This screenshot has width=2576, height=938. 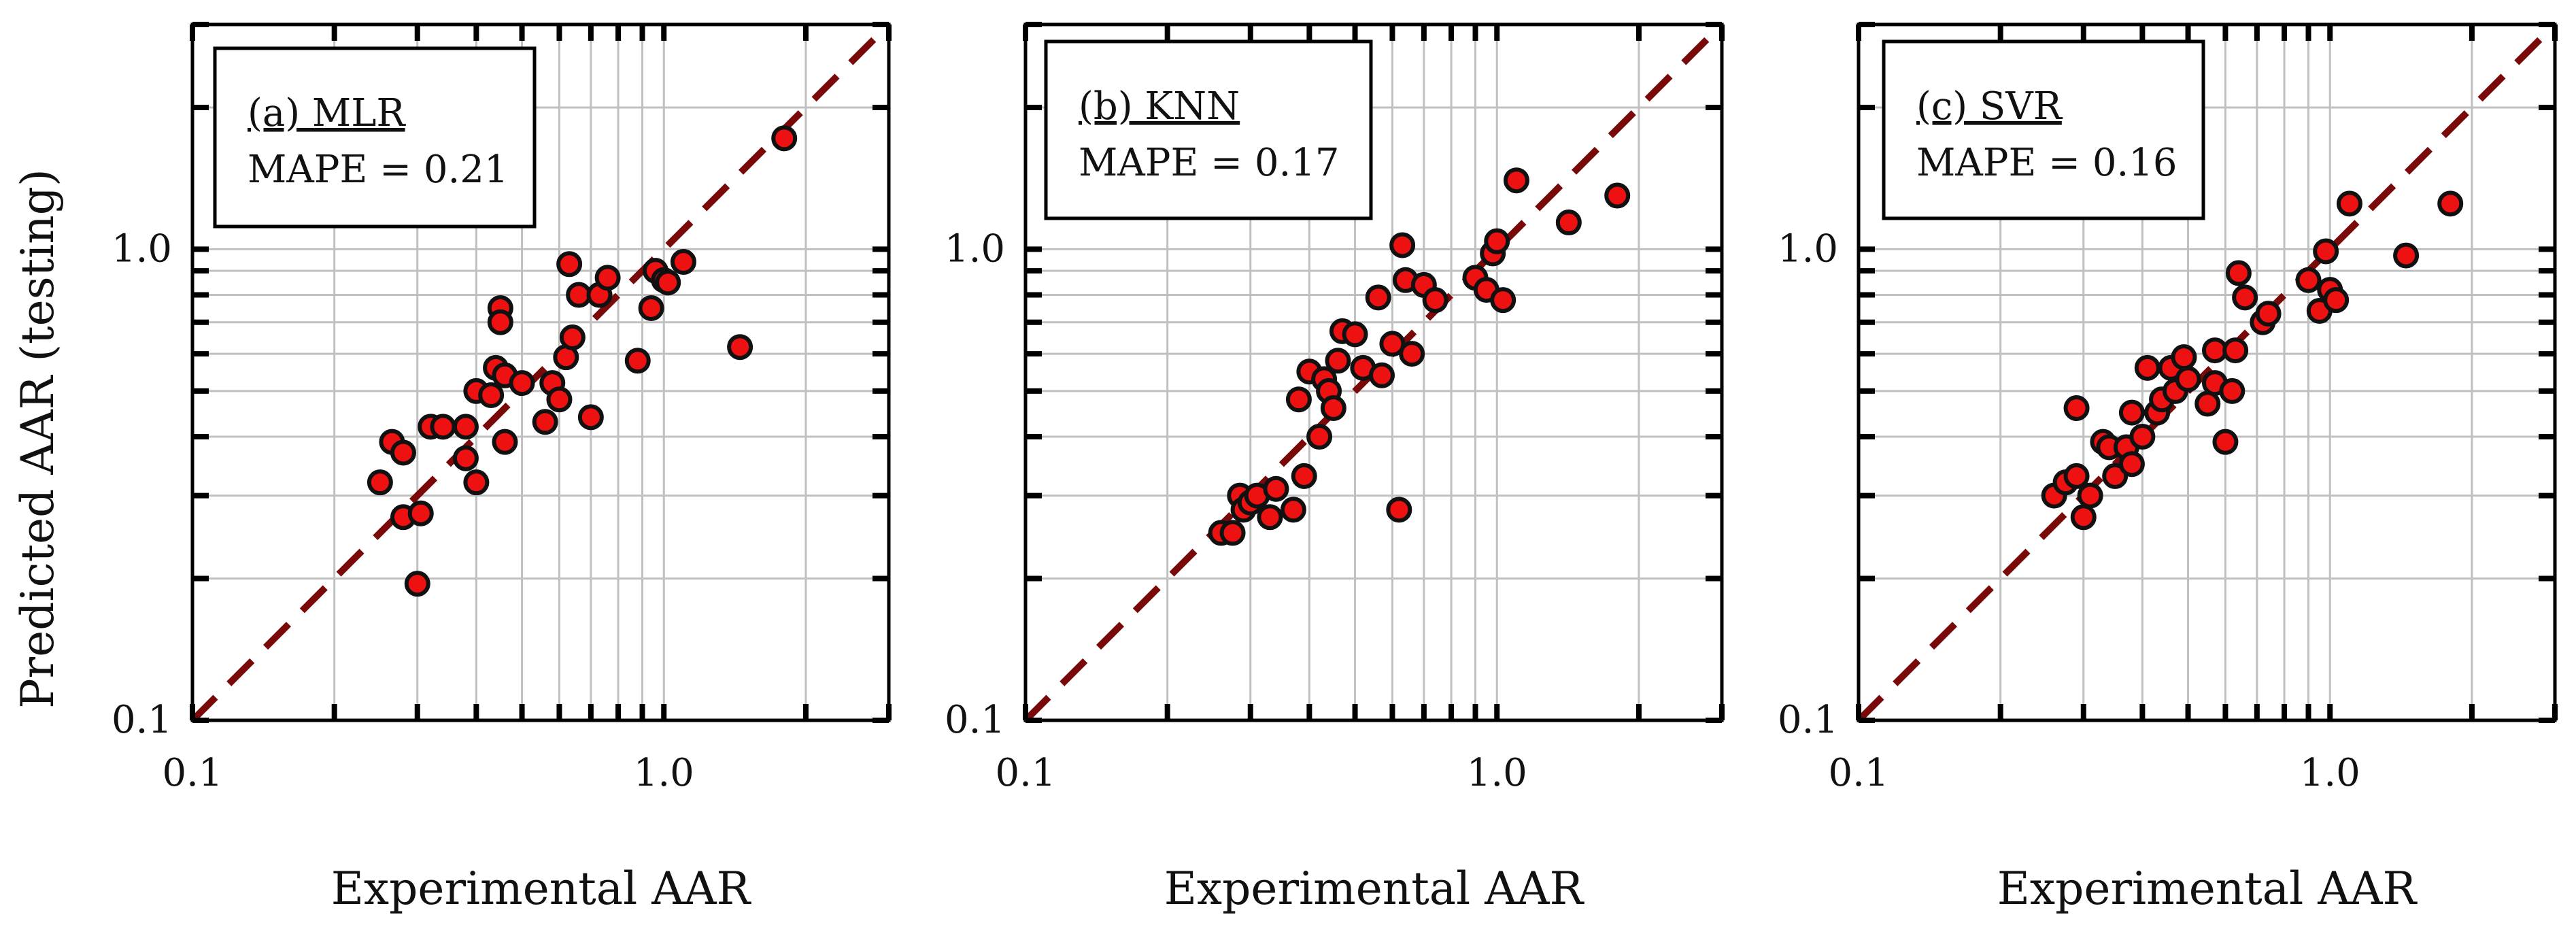 What do you see at coordinates (142, 720) in the screenshot?
I see `panel-a-ytick-label-0: 0.1` at bounding box center [142, 720].